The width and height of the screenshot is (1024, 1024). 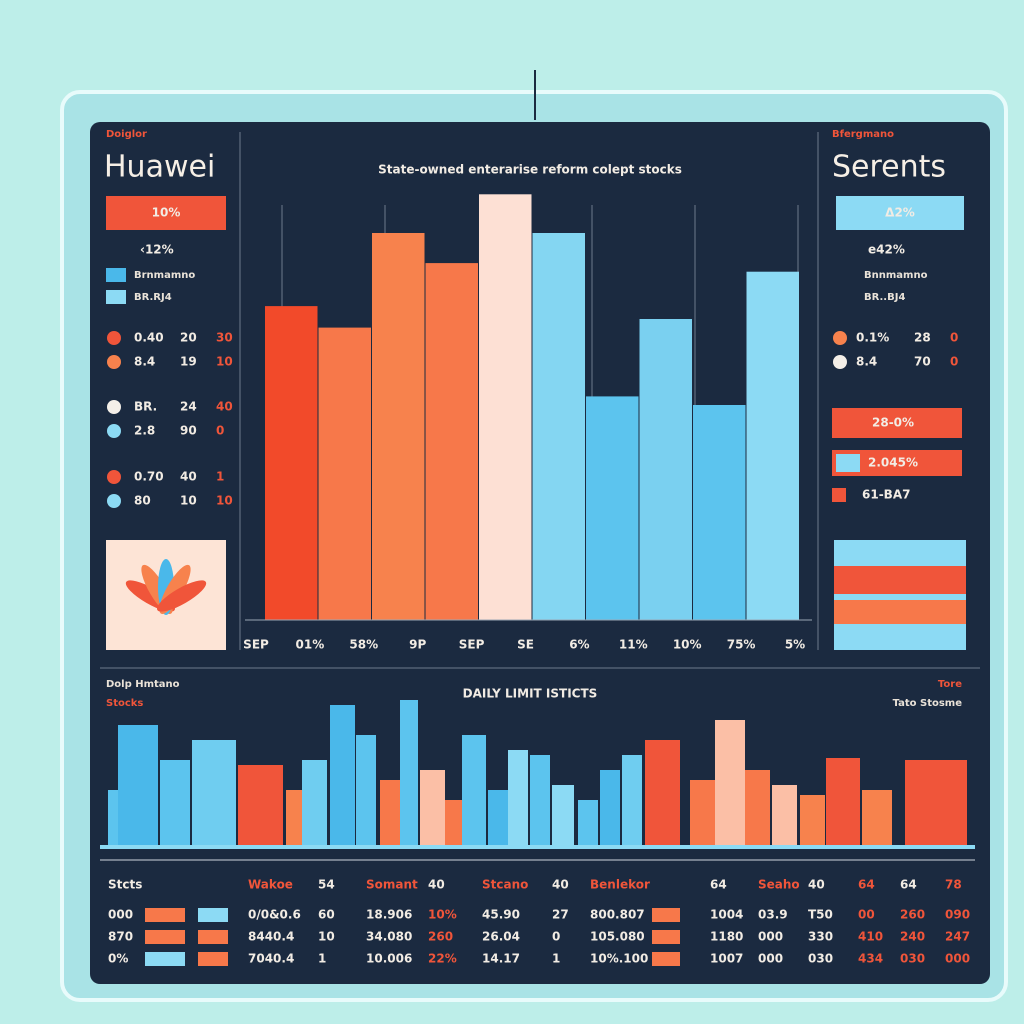 I want to click on x-tick-label: SE, so click(x=525, y=645).